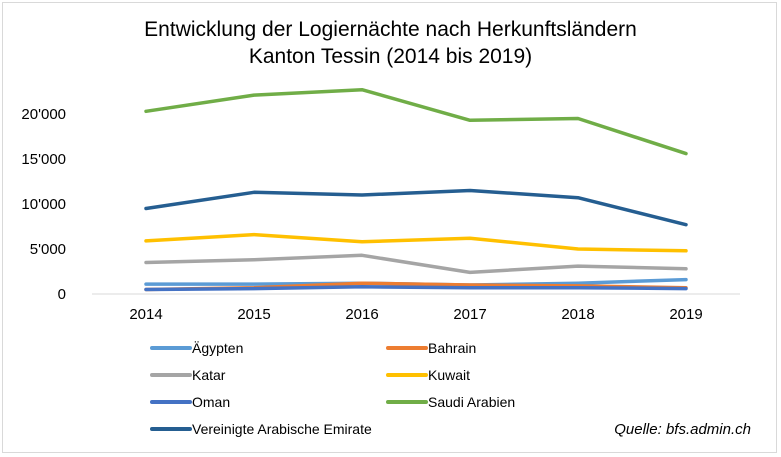 This screenshot has height=457, width=781. I want to click on x-tick-label: 2017, so click(469, 314).